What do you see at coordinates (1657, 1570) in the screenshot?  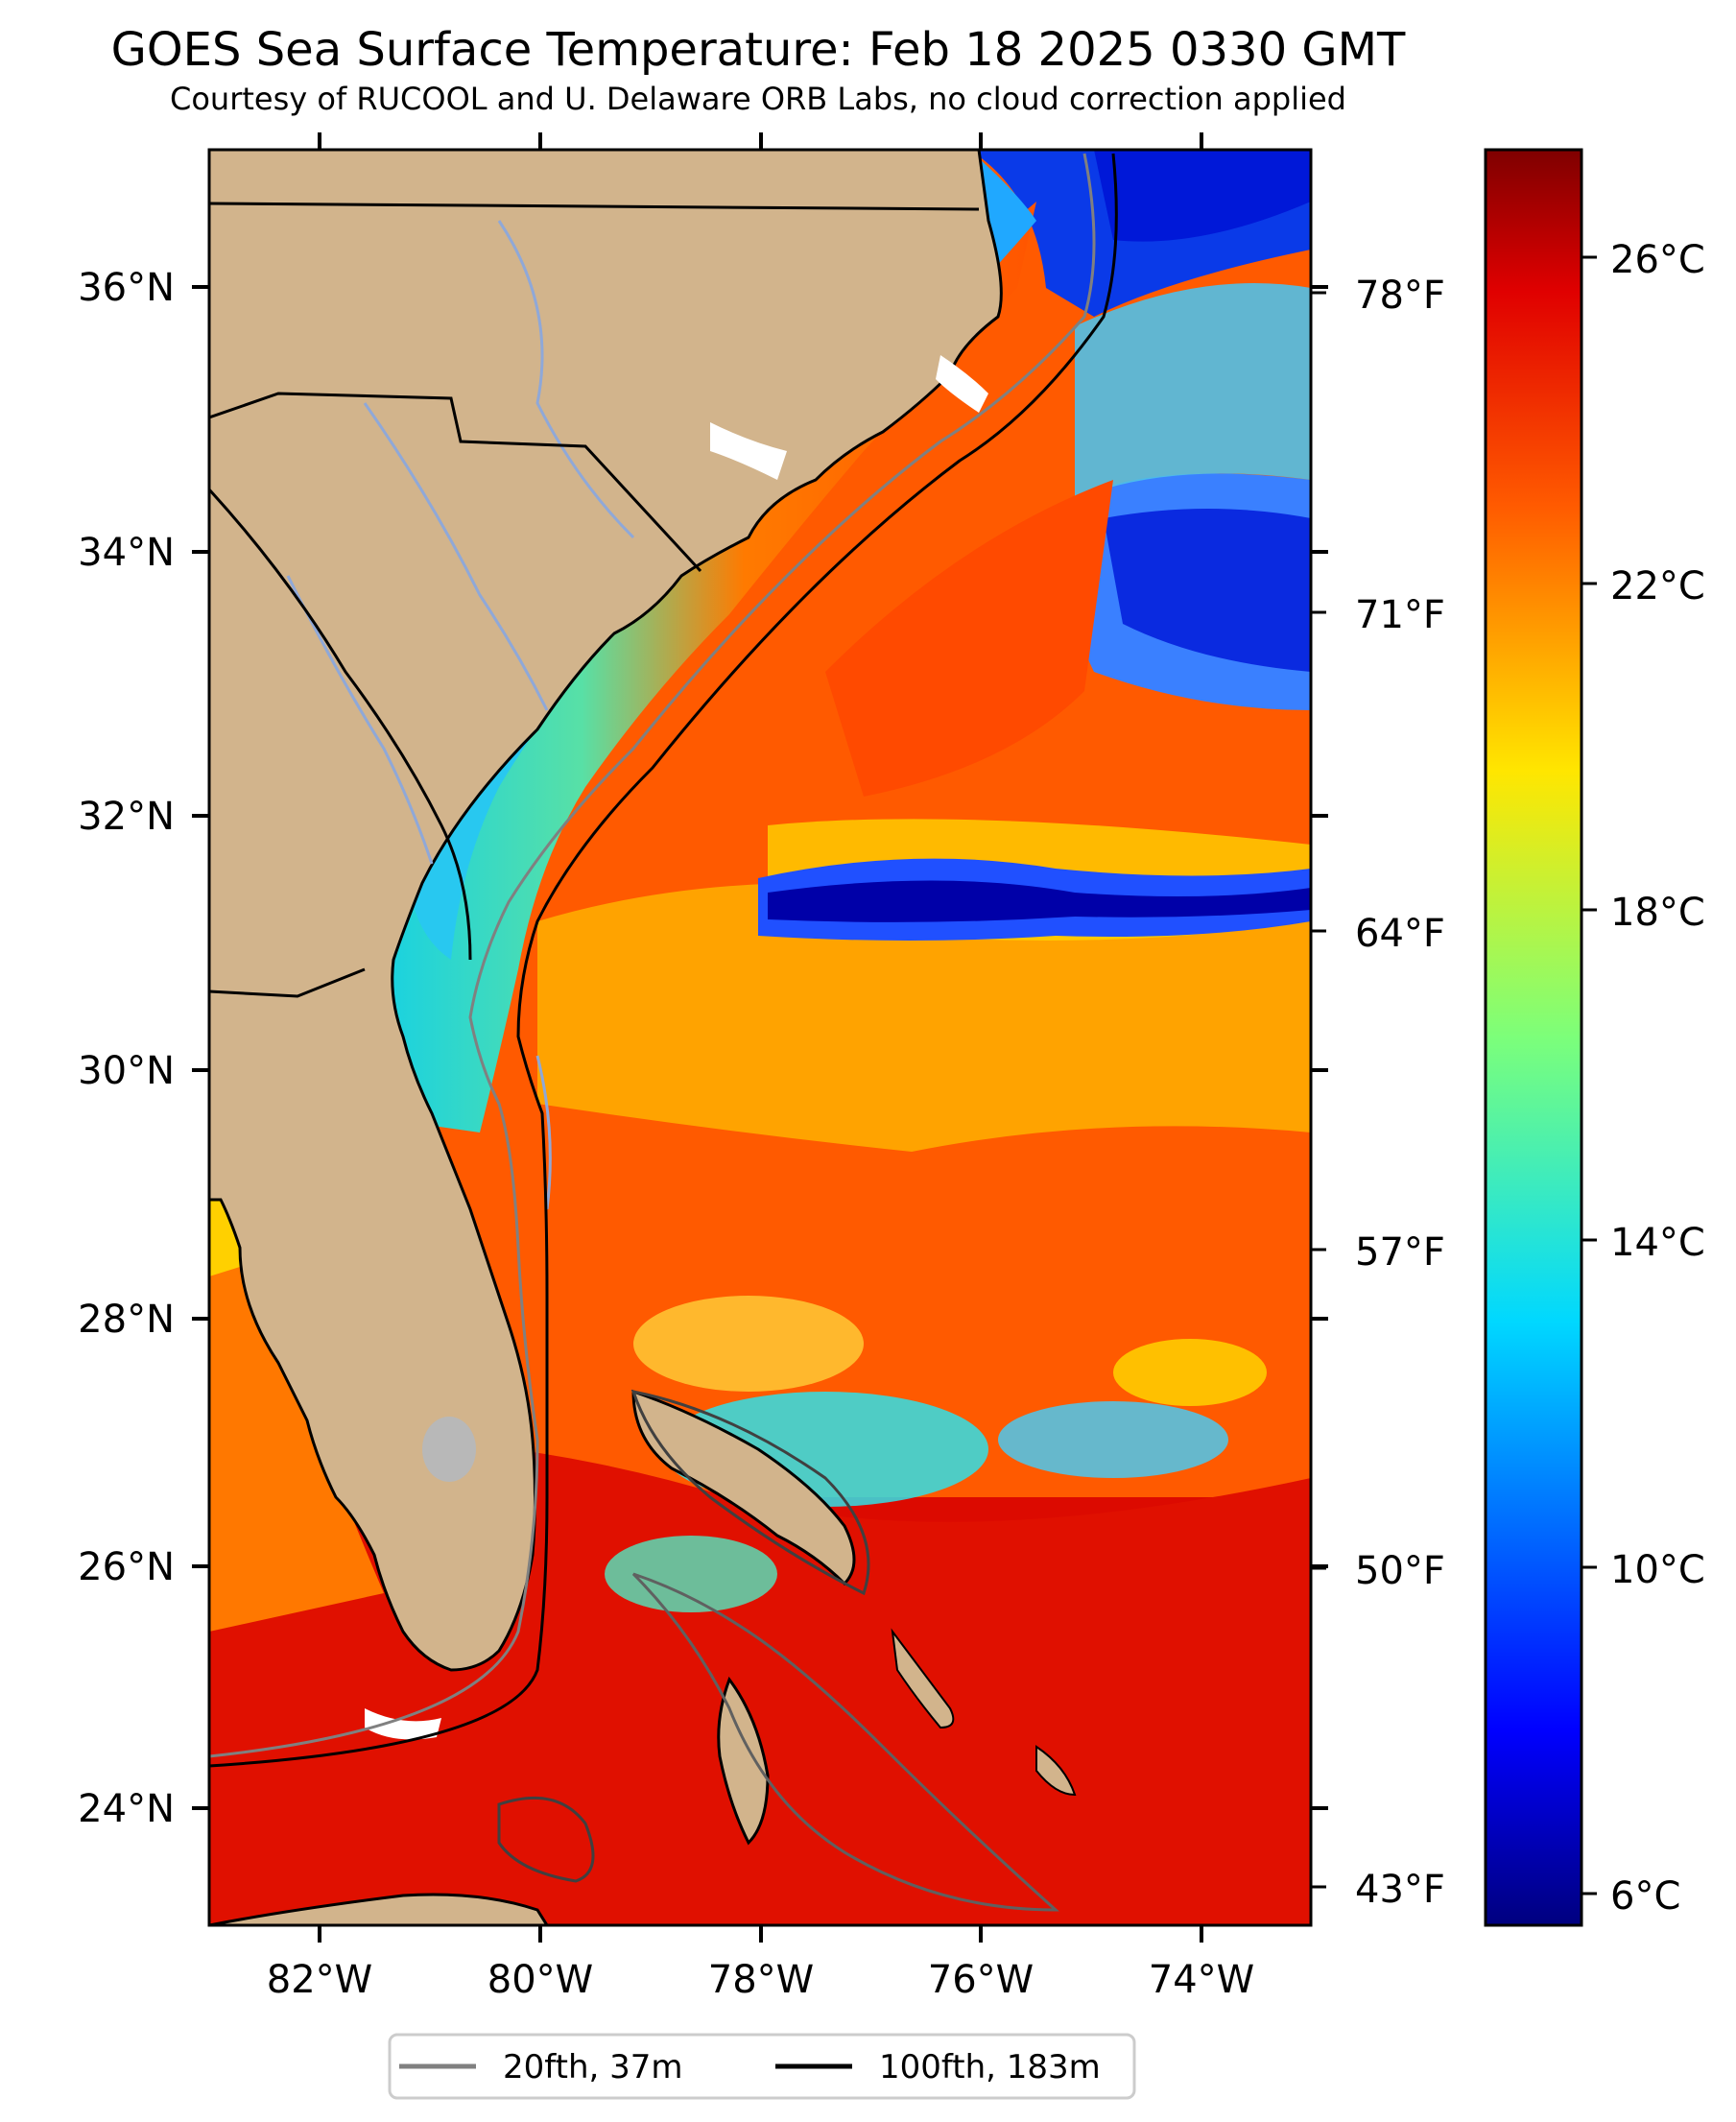 I see `colorbar-label: 10°C` at bounding box center [1657, 1570].